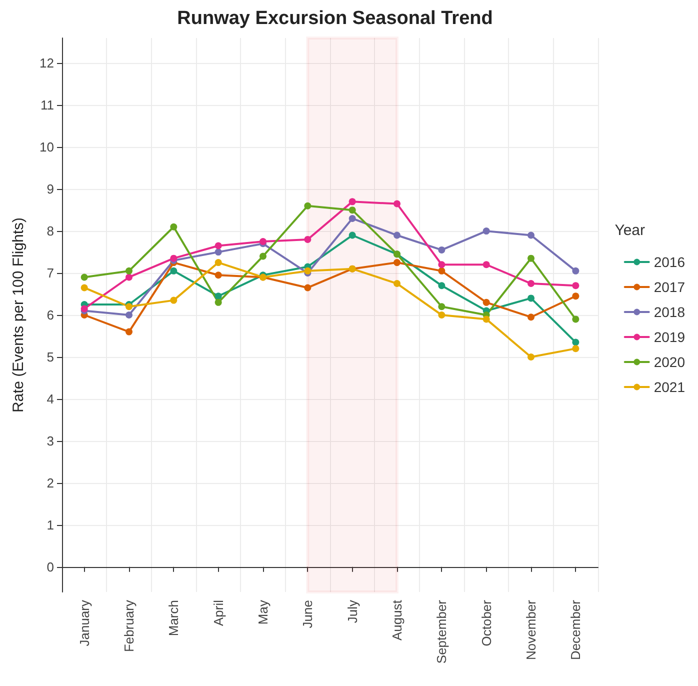  I want to click on y-axis-title: Rate (Events per 100 Flights), so click(18, 315).